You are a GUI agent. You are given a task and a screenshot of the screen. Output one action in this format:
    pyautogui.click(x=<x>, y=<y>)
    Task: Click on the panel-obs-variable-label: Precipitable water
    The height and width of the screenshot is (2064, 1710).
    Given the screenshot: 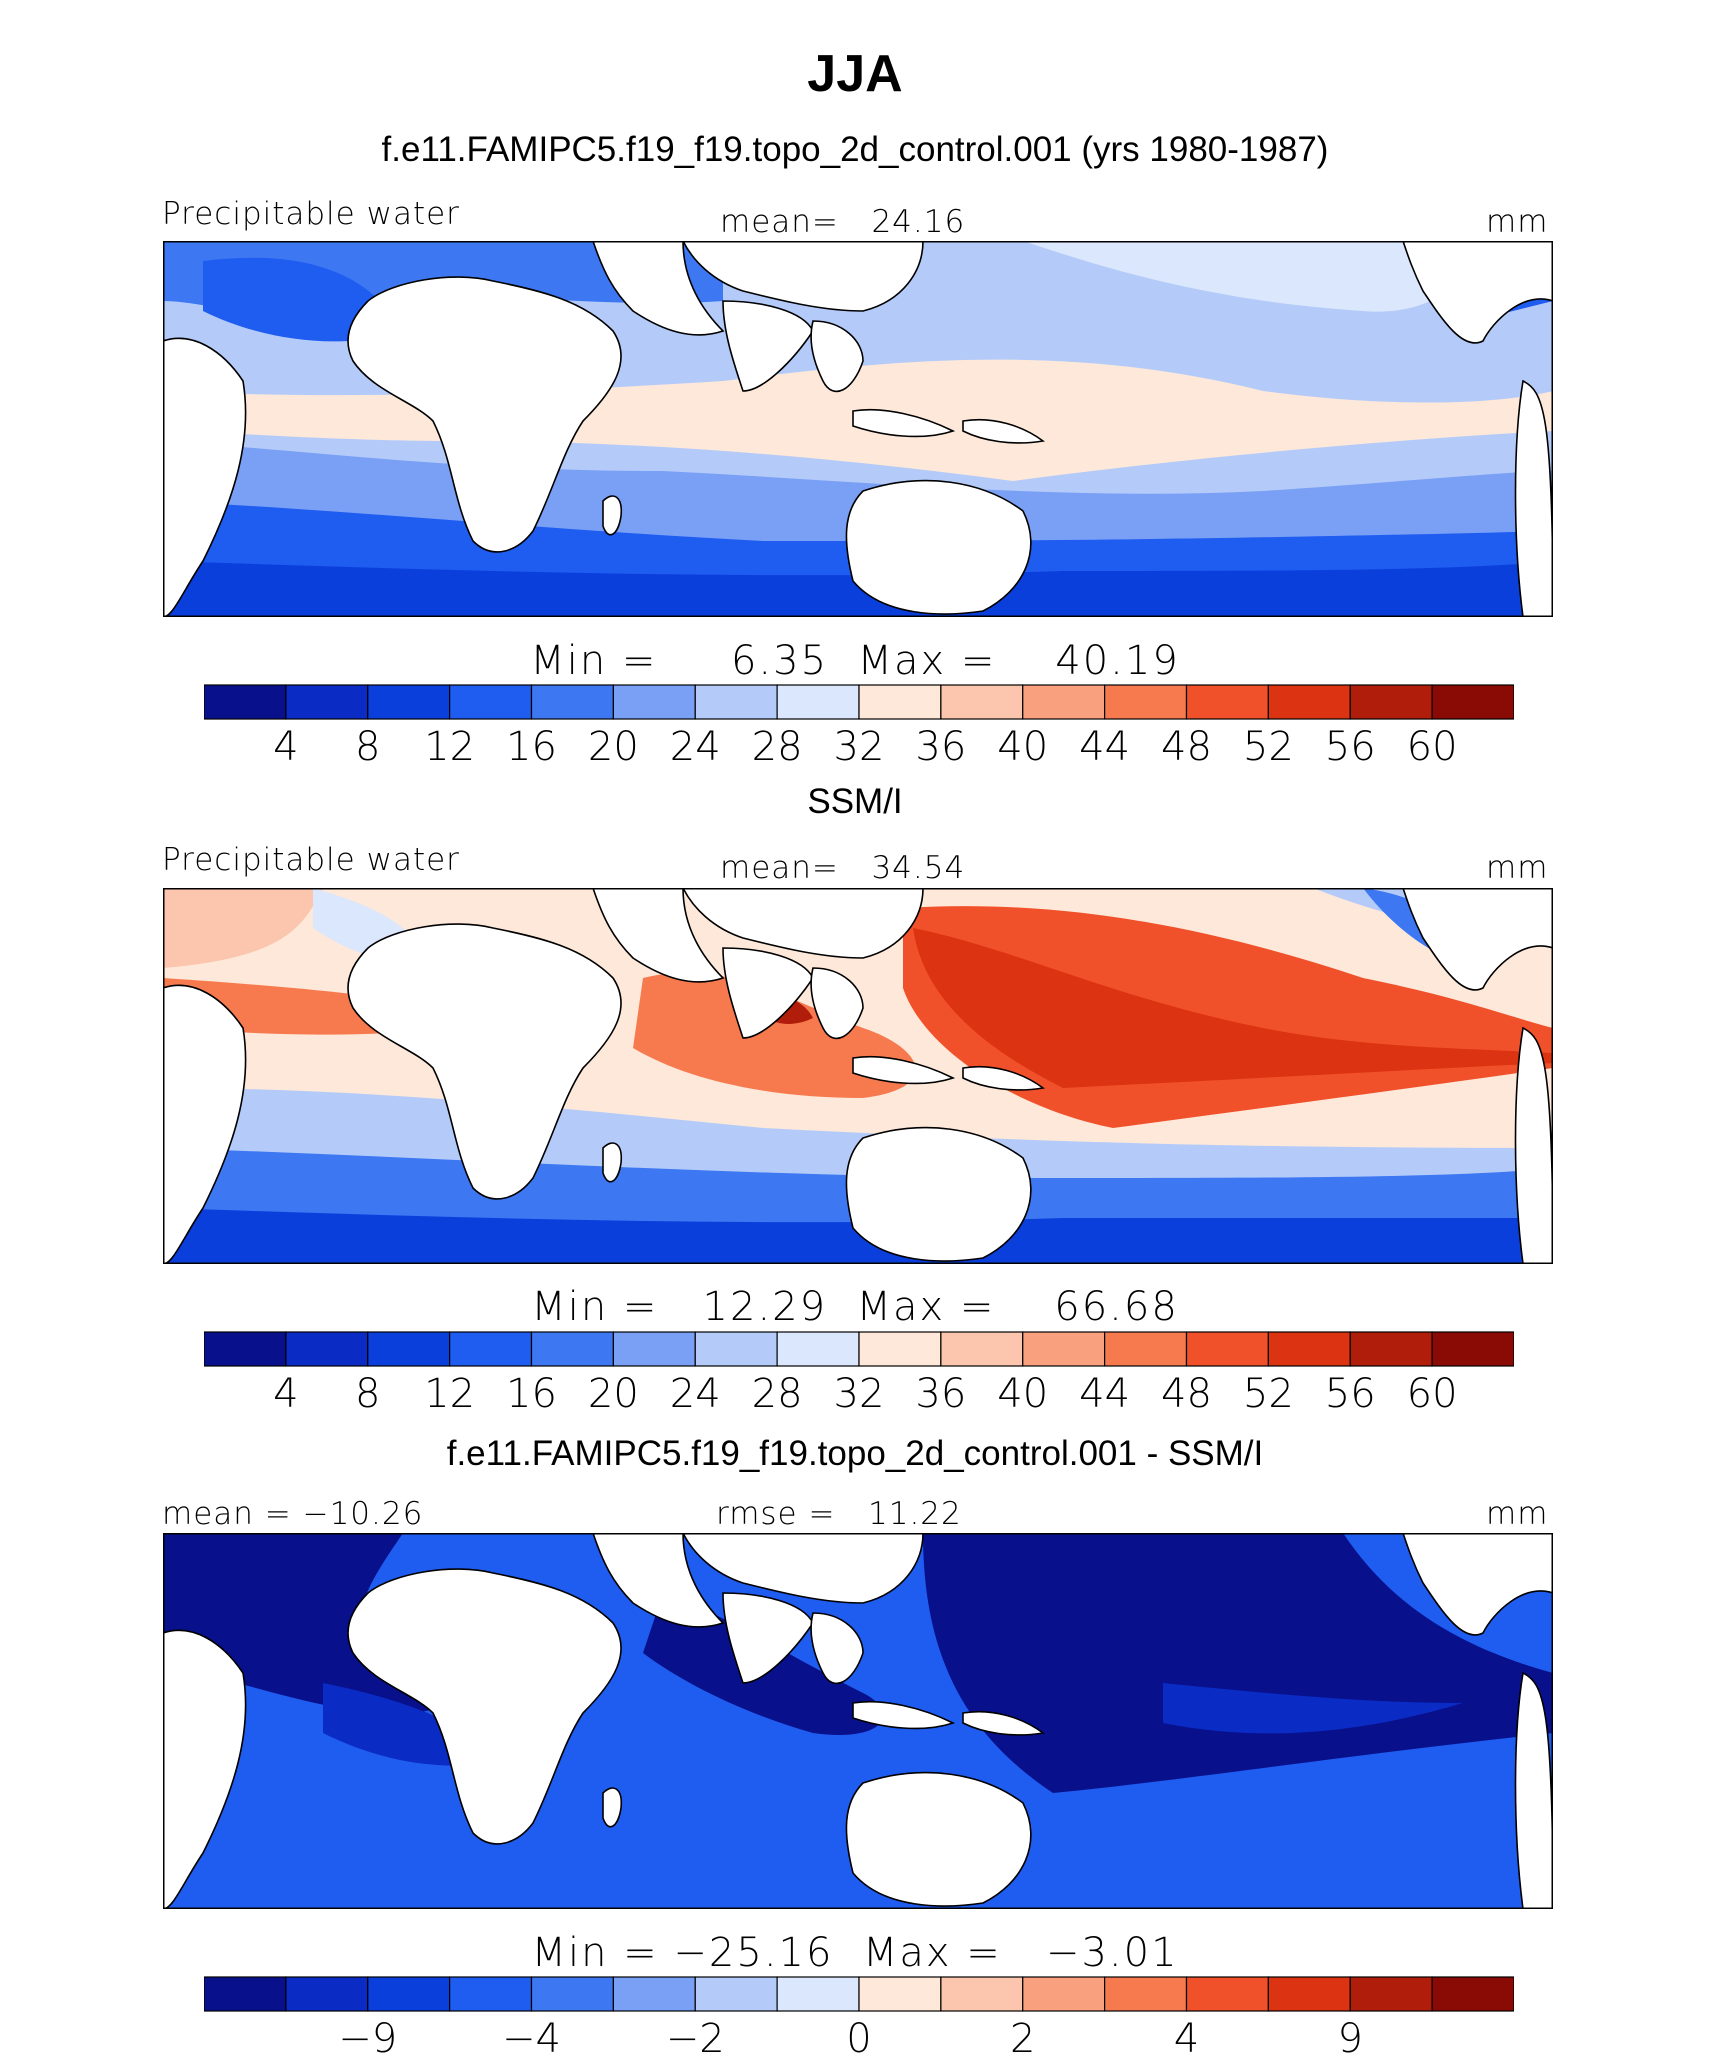 What is the action you would take?
    pyautogui.click(x=311, y=860)
    